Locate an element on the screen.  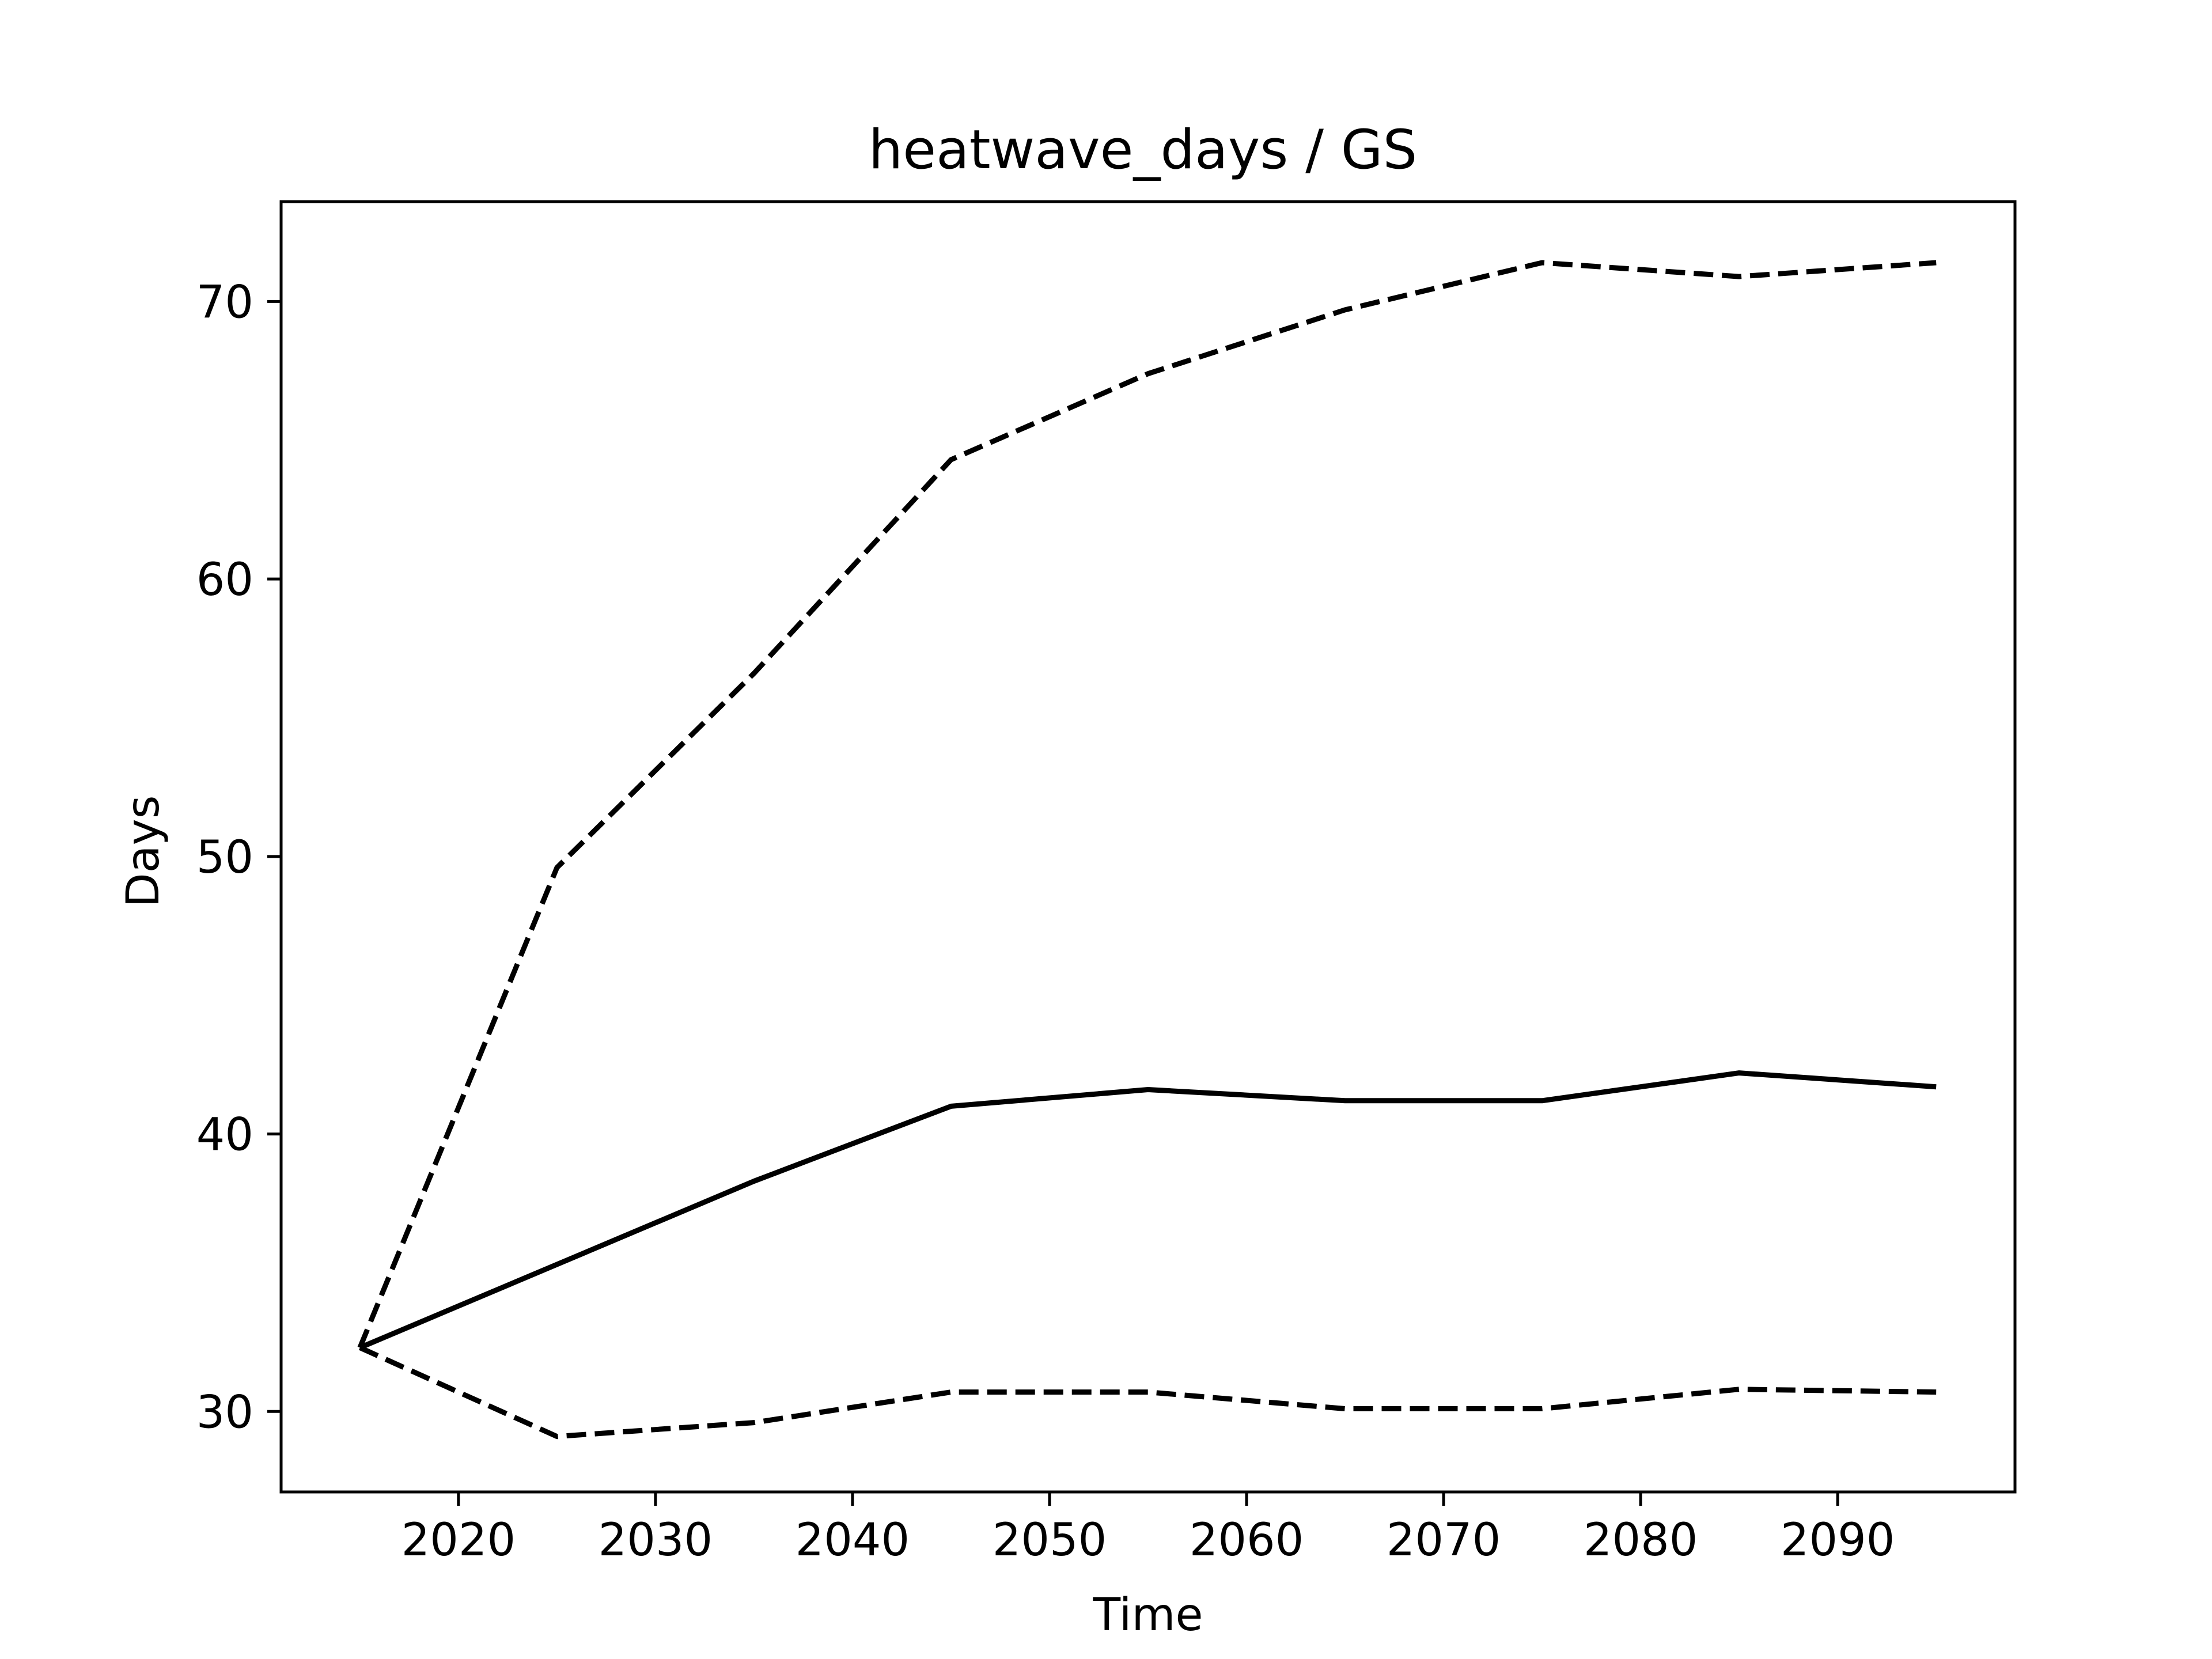
x-tick-label: 2040 is located at coordinates (853, 1540).